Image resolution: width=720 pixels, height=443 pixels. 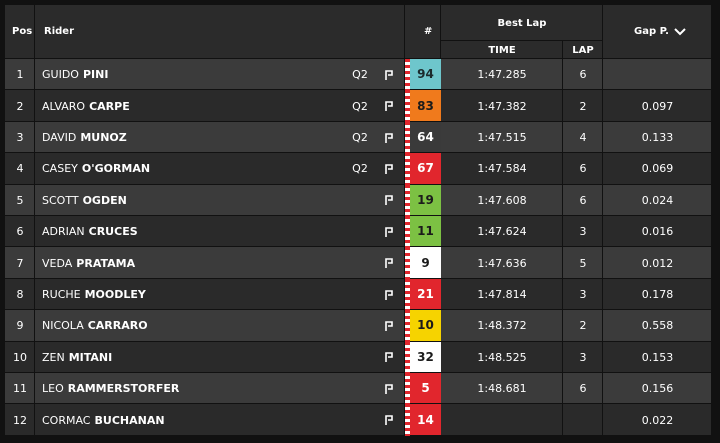 What do you see at coordinates (20, 169) in the screenshot?
I see `position: 4` at bounding box center [20, 169].